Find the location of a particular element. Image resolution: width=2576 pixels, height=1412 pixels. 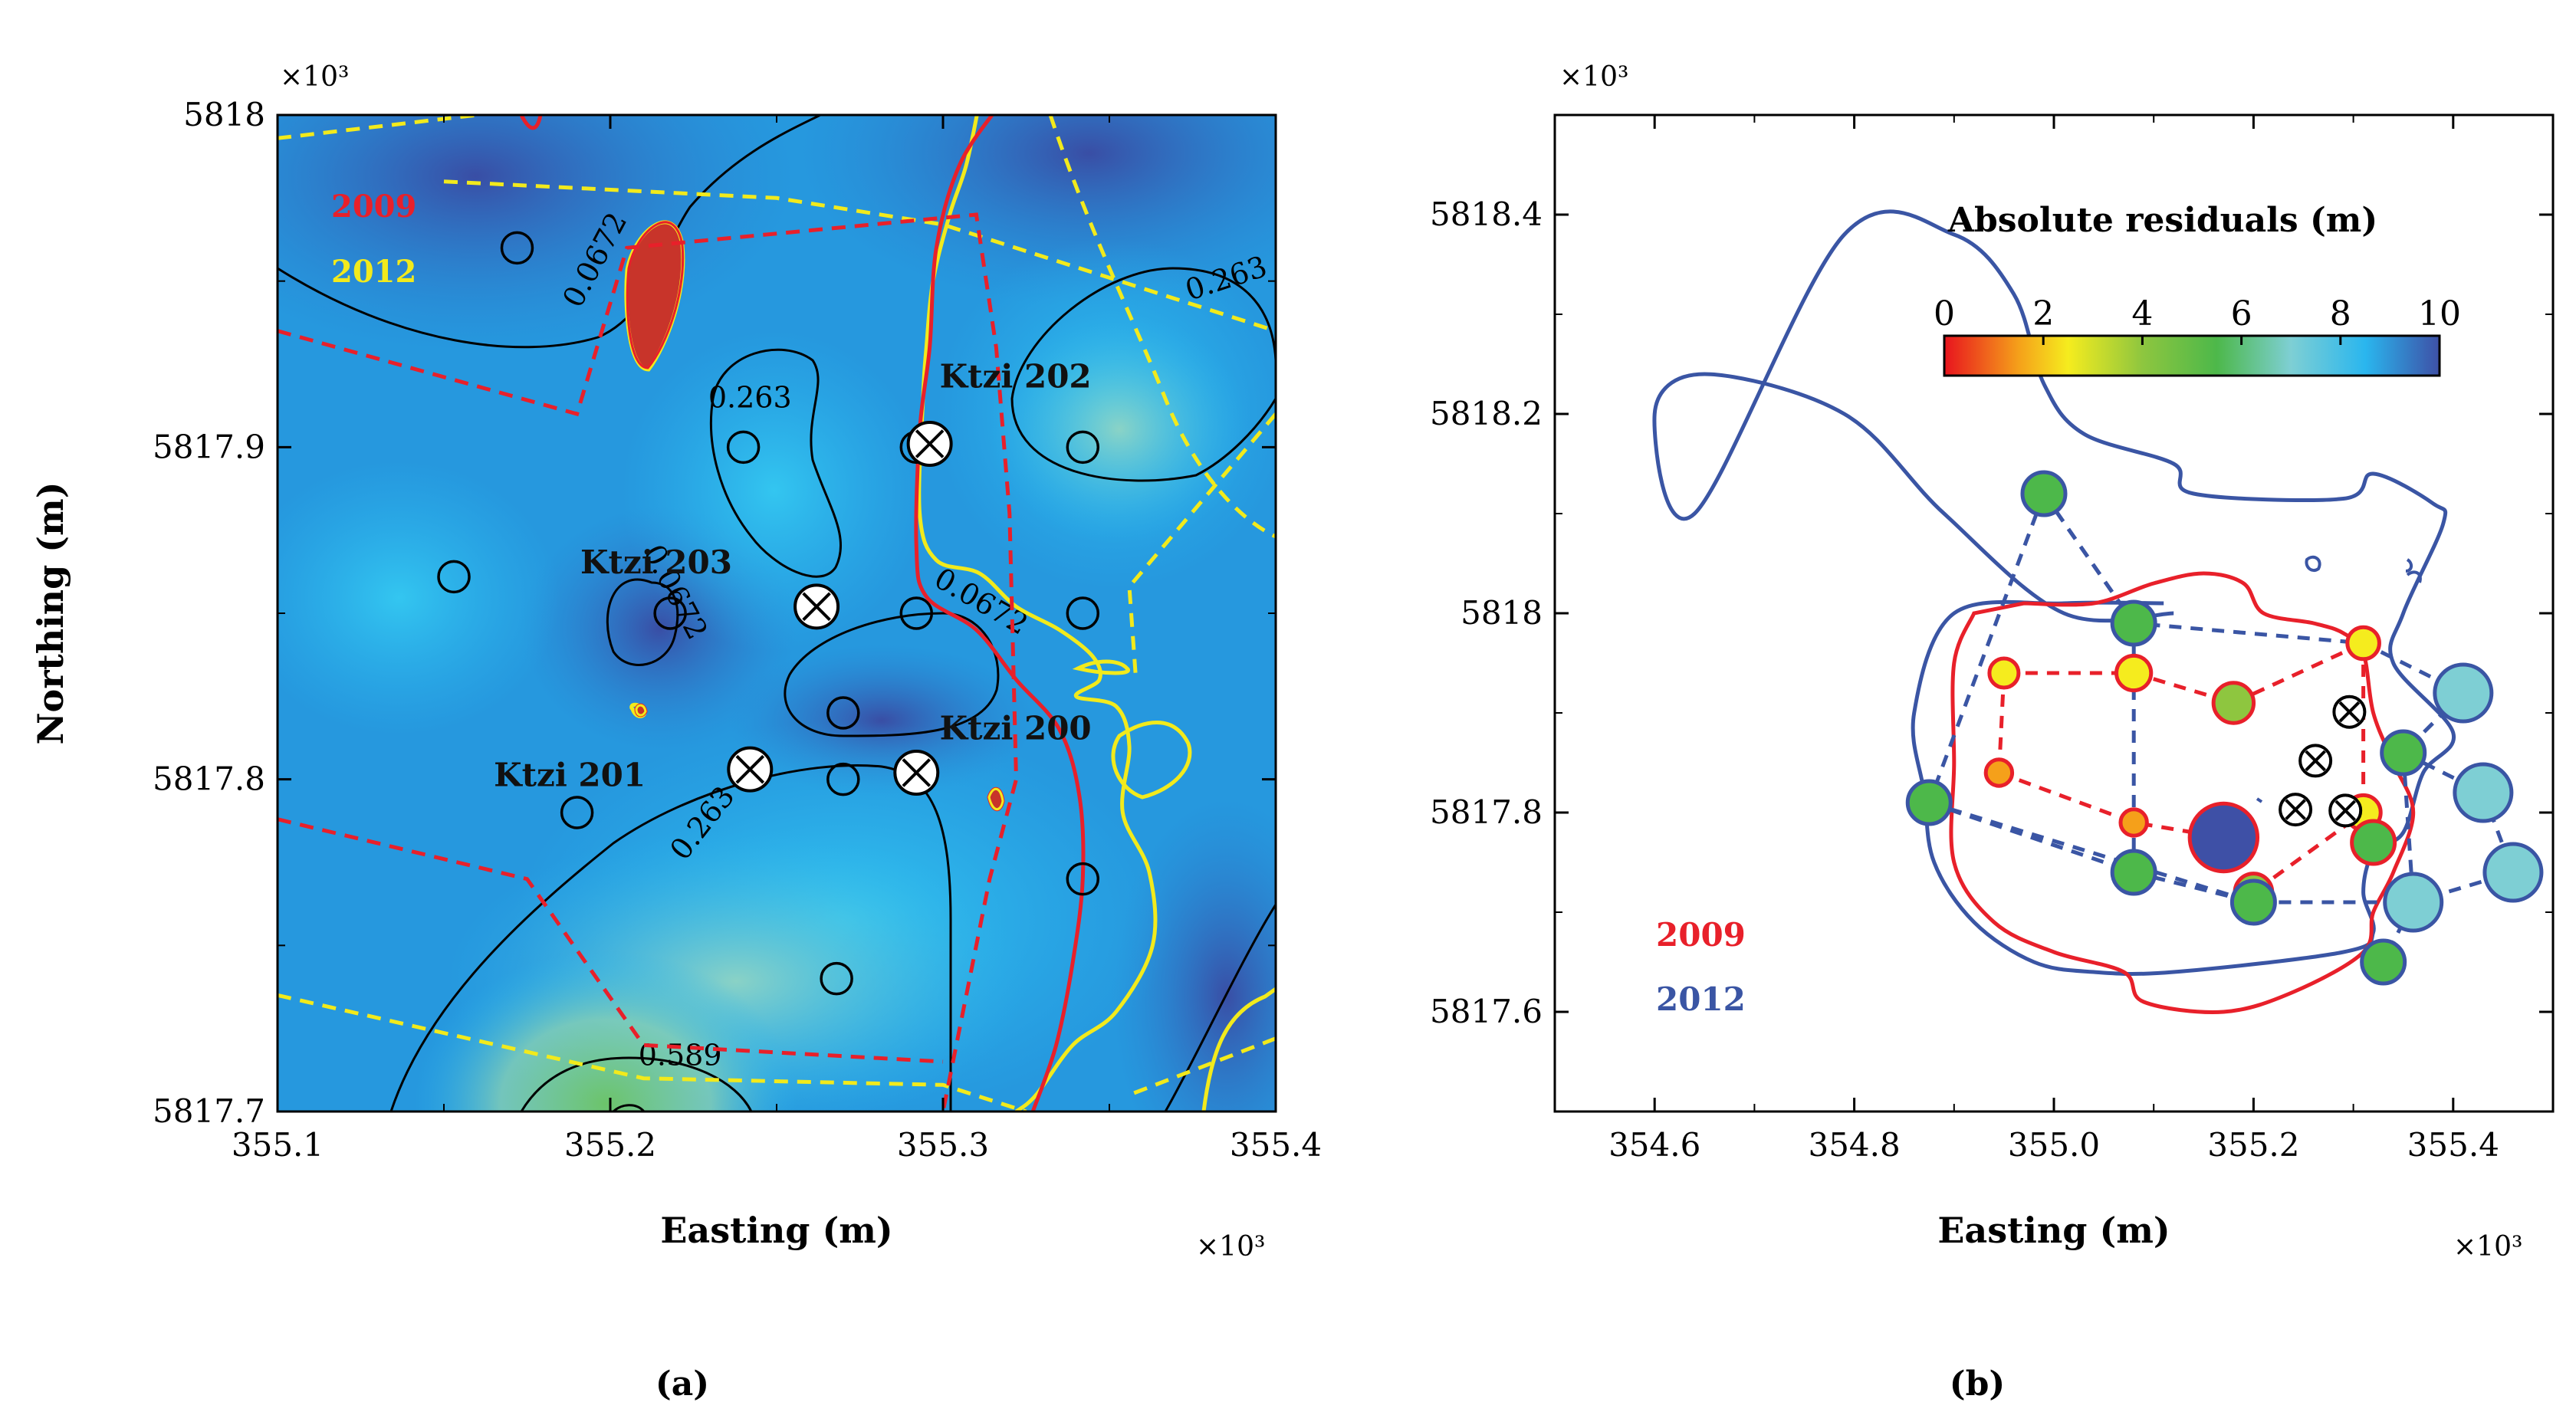

x-tick-label: 355.1 is located at coordinates (278, 1145).